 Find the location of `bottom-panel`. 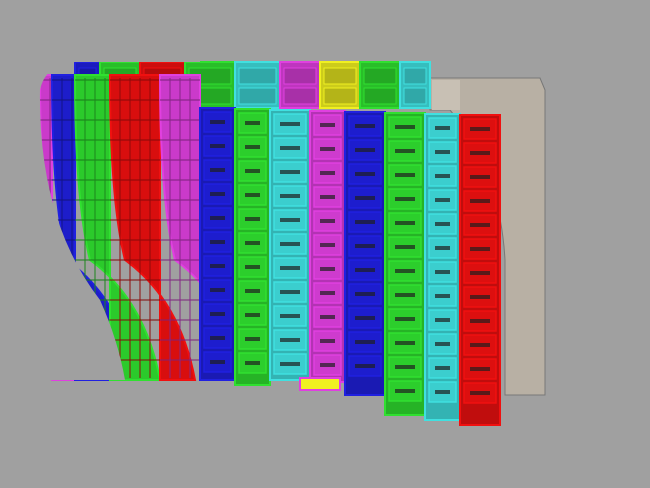

bottom-panel is located at coordinates (320, 384).